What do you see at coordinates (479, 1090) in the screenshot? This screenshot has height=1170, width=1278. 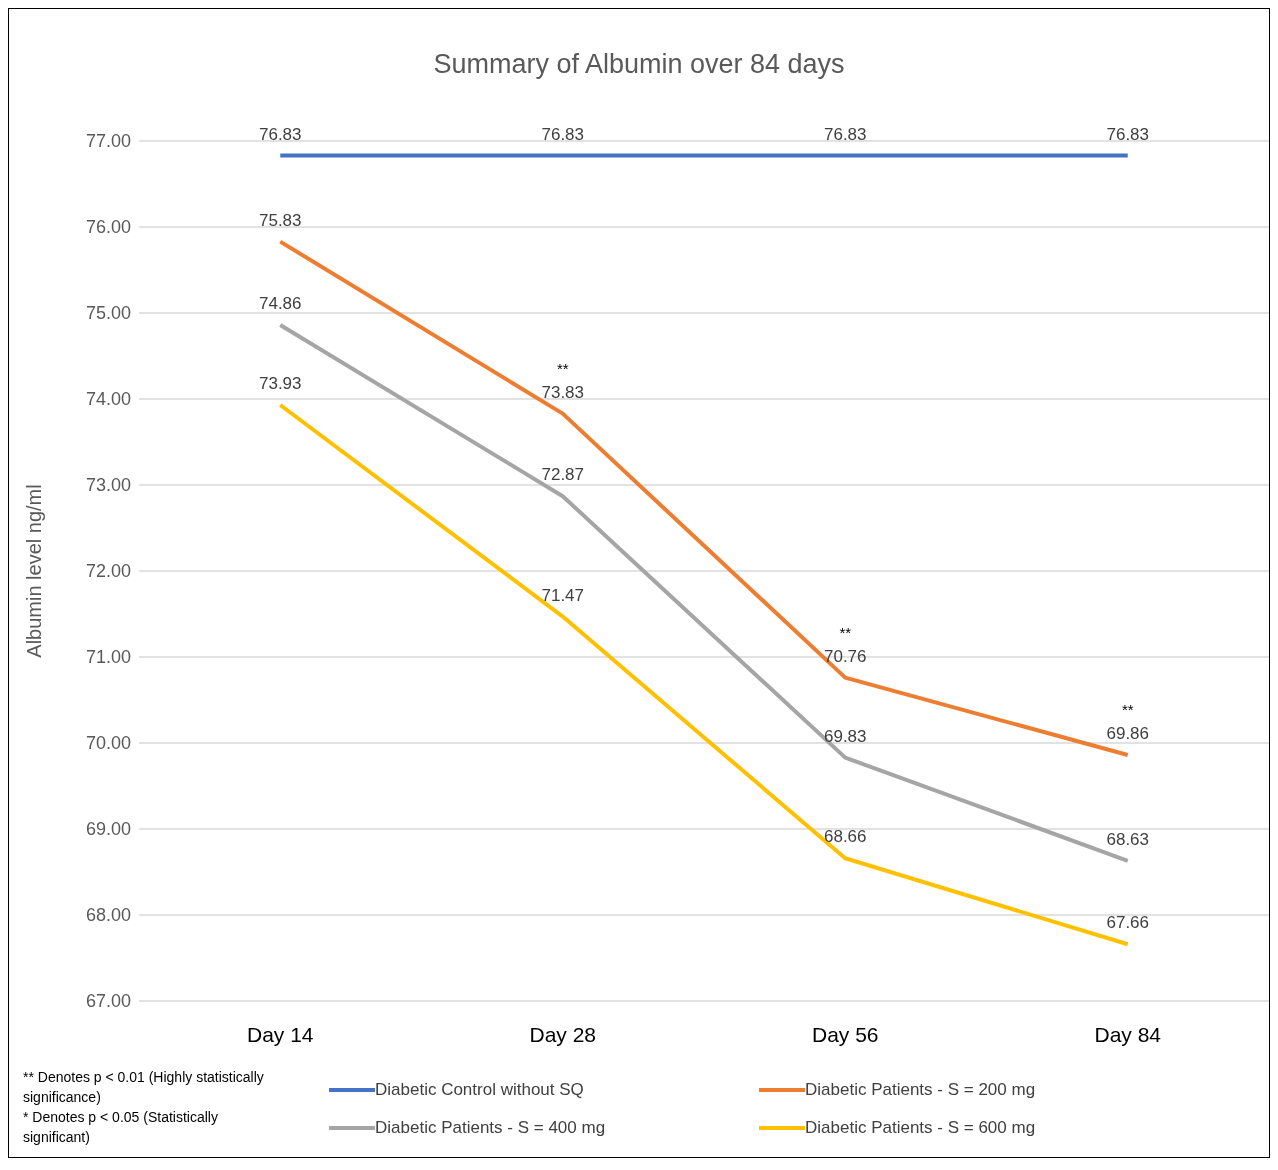 I see `legend-label: Diabetic Control without SQ` at bounding box center [479, 1090].